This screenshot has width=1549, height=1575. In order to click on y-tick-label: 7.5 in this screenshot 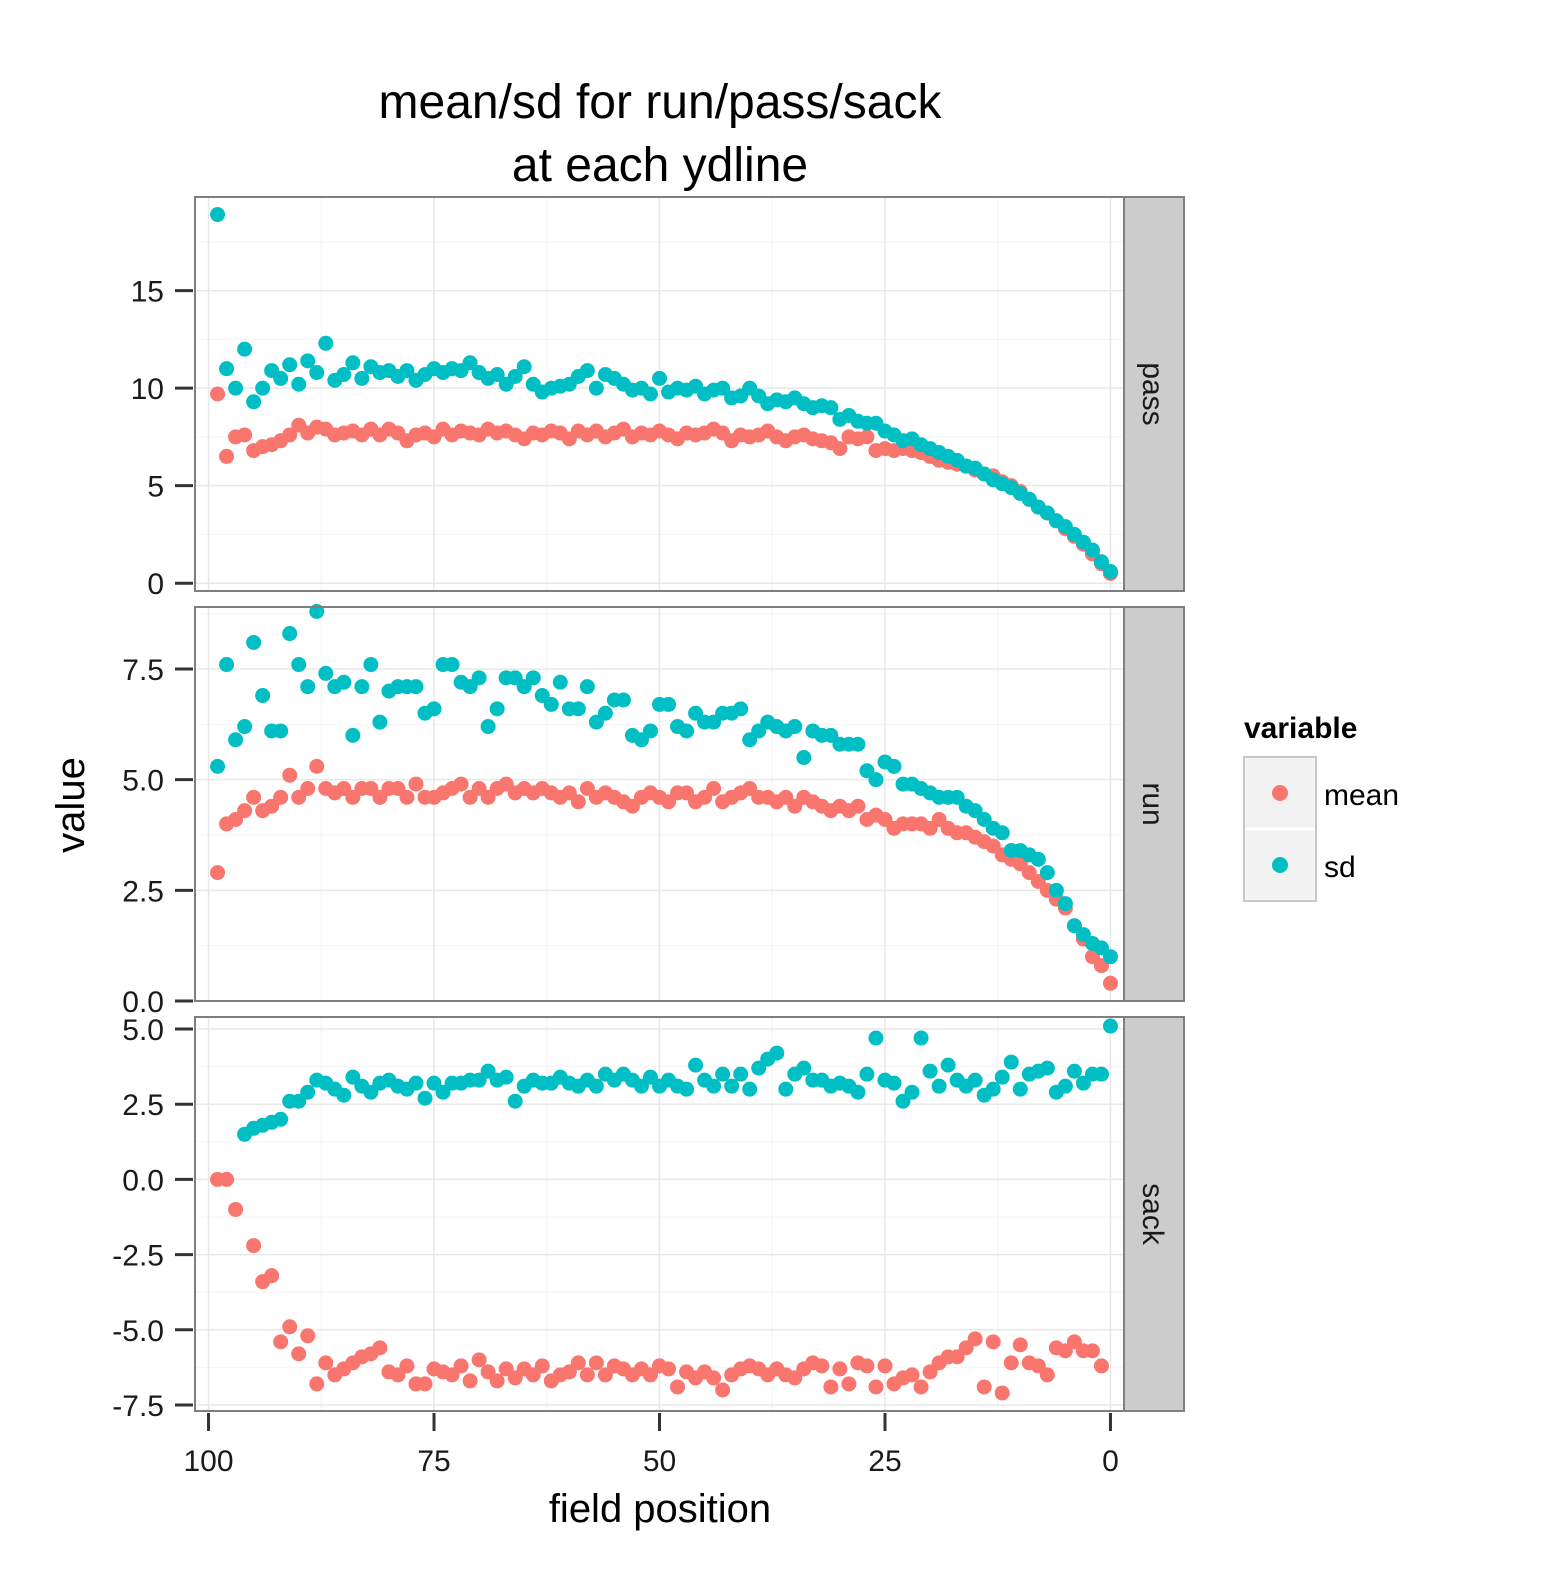, I will do `click(143, 670)`.